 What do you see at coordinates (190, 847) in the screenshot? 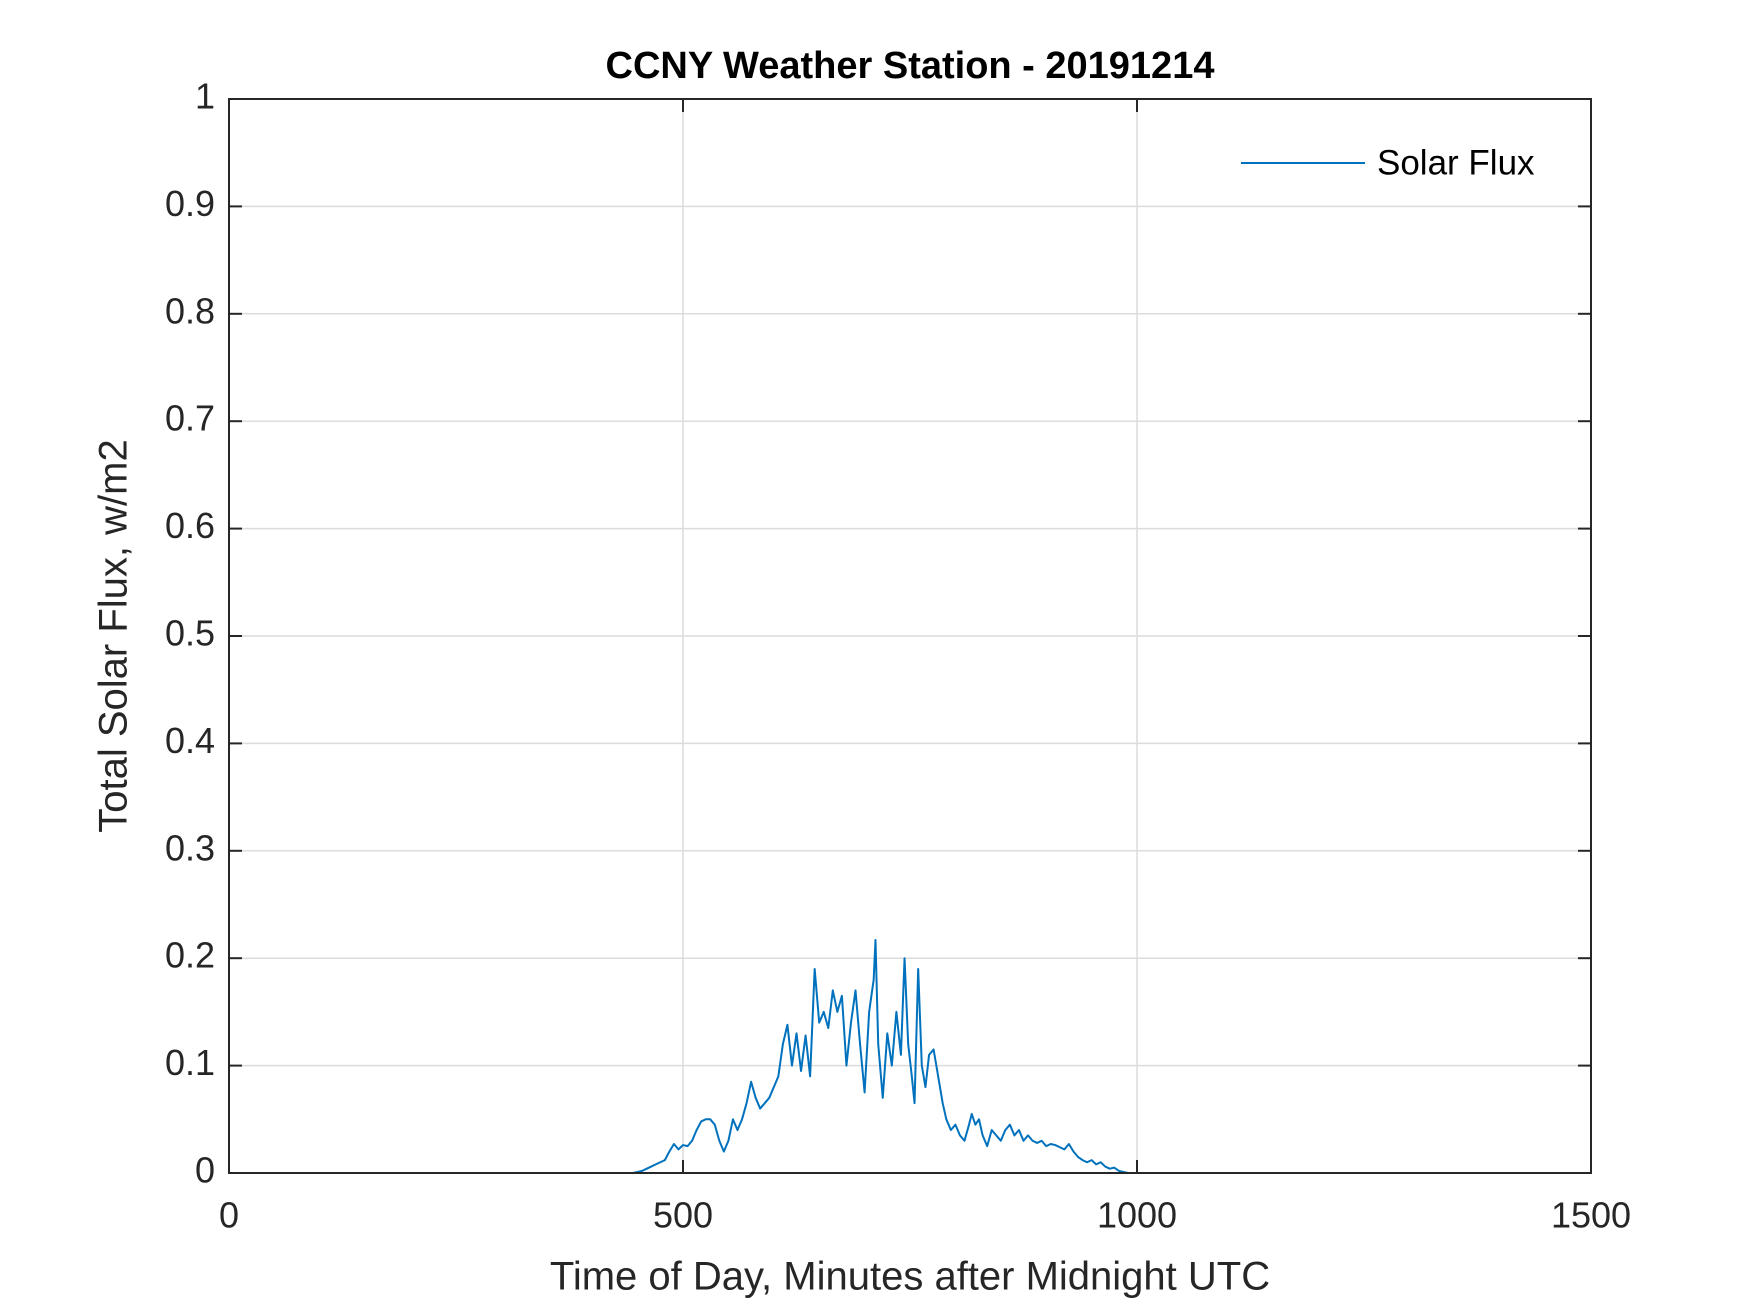
I see `y-tick-label: 0.3` at bounding box center [190, 847].